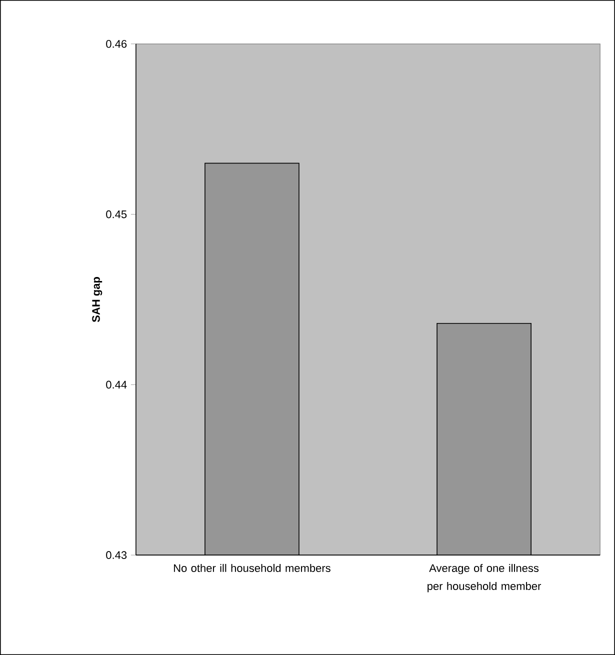 The image size is (615, 655). What do you see at coordinates (485, 578) in the screenshot?
I see `x-tick-label: Average of one illness per household member` at bounding box center [485, 578].